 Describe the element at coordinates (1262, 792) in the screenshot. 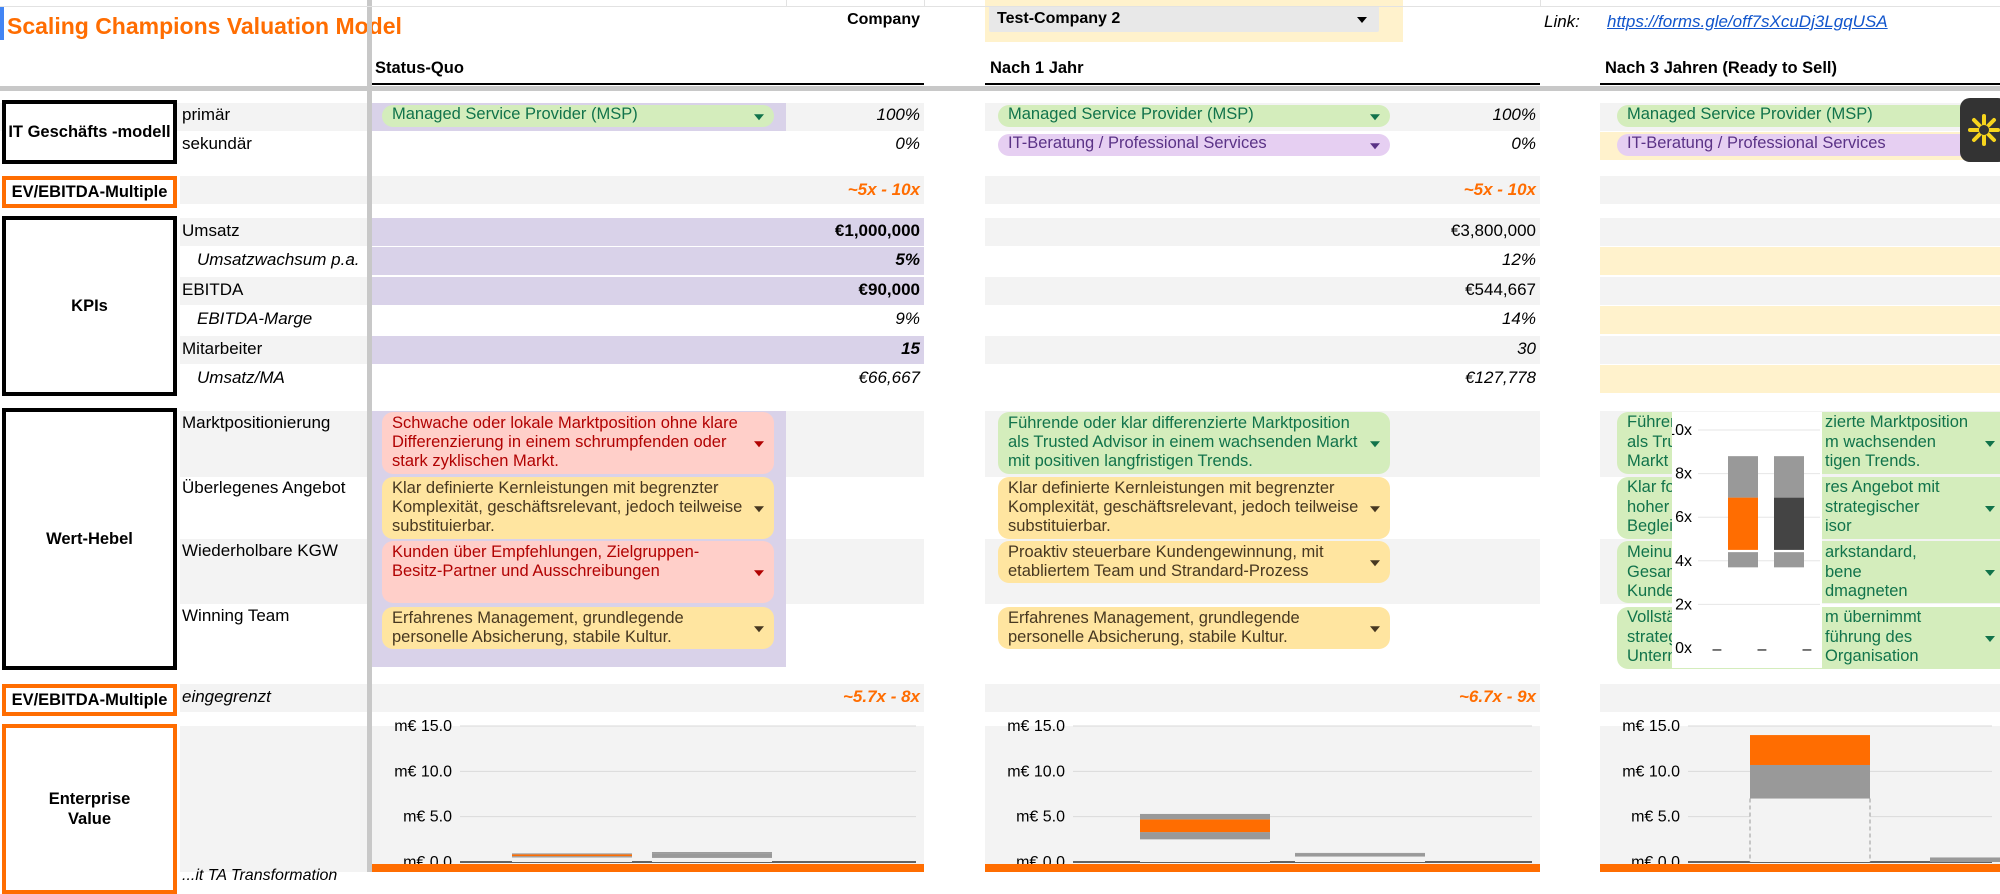

I see `enterprise-value-chart-year1: m€ 15.0m€ 10.0m€ 5.0m€ 0.0` at that location.